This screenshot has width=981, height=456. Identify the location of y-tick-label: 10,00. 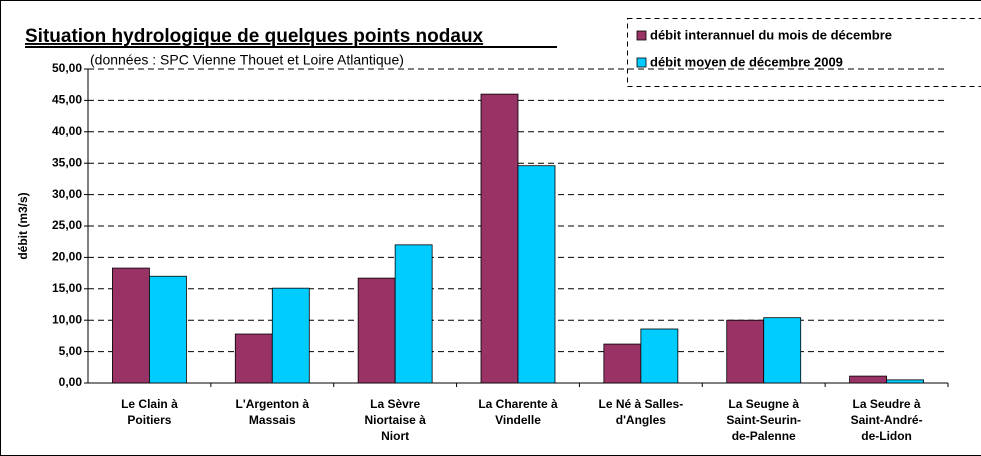
(67, 319).